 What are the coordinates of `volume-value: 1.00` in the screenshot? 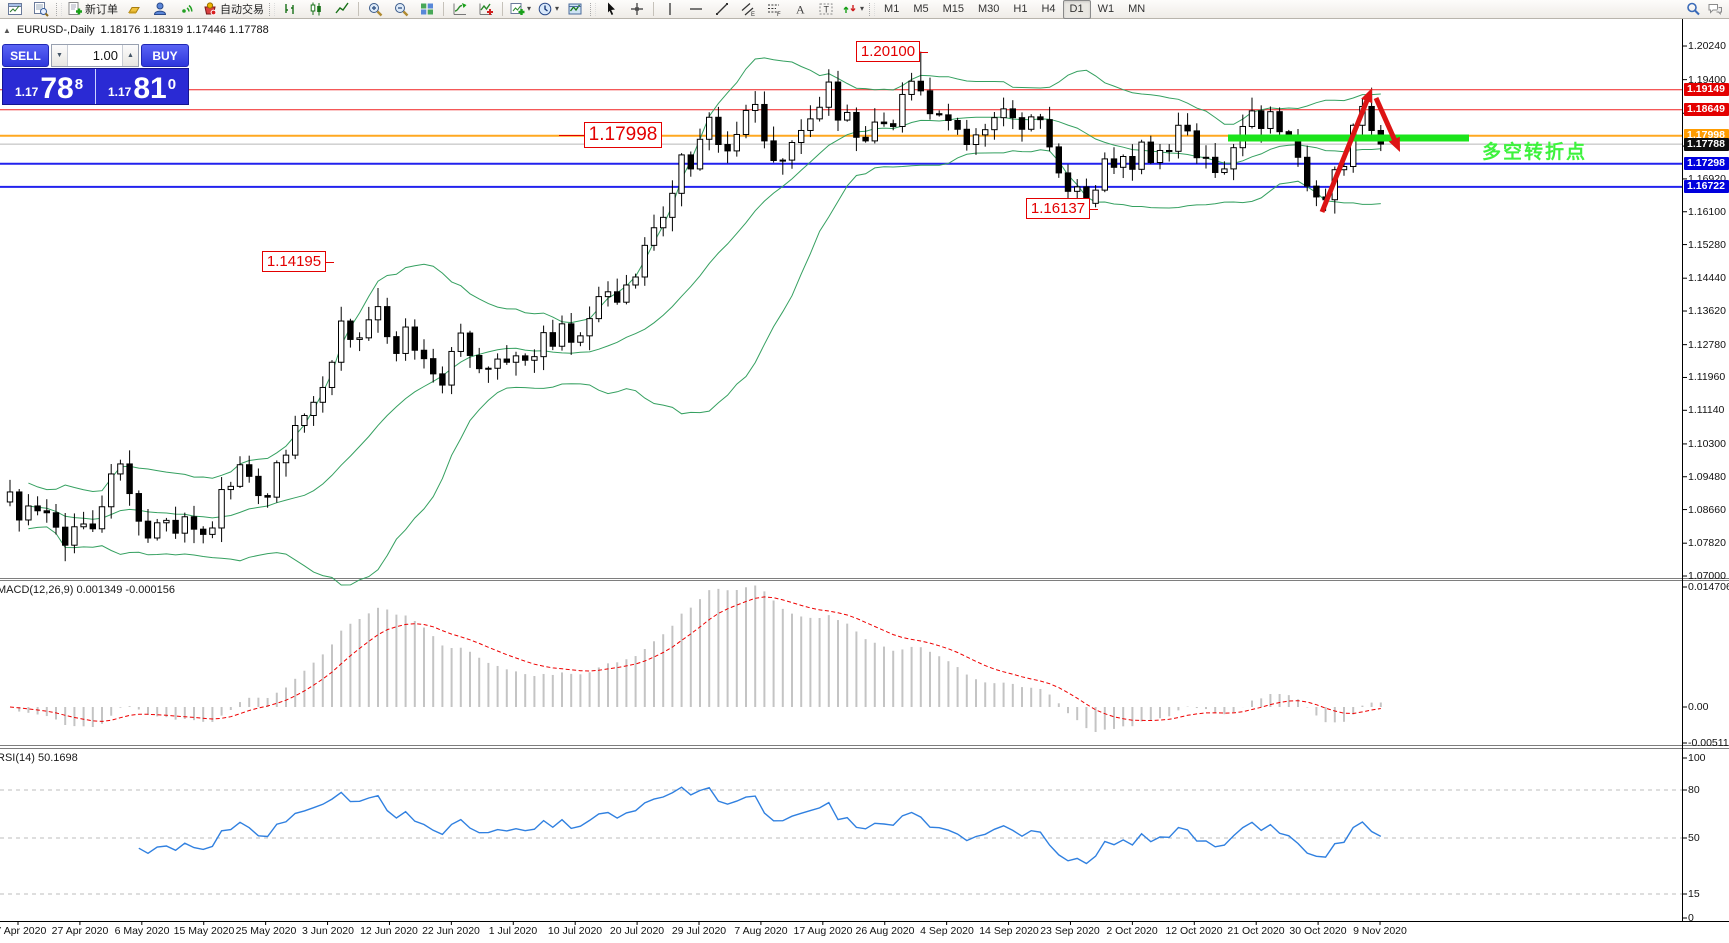 It's located at (105, 55).